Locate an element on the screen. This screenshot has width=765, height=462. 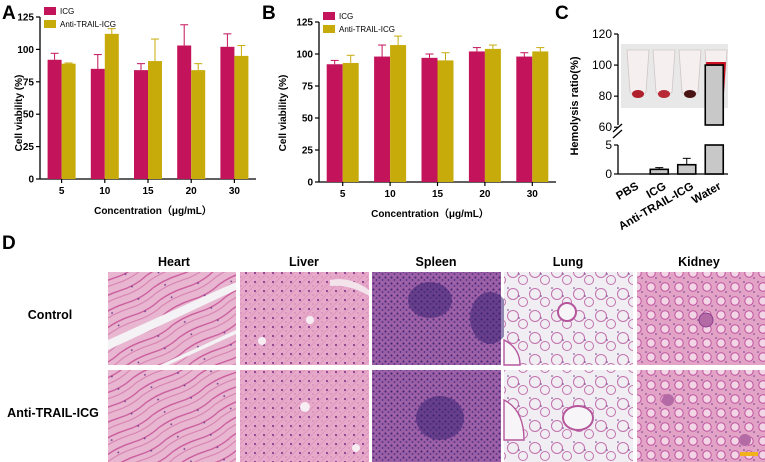
histology-lung-control is located at coordinates (568, 319).